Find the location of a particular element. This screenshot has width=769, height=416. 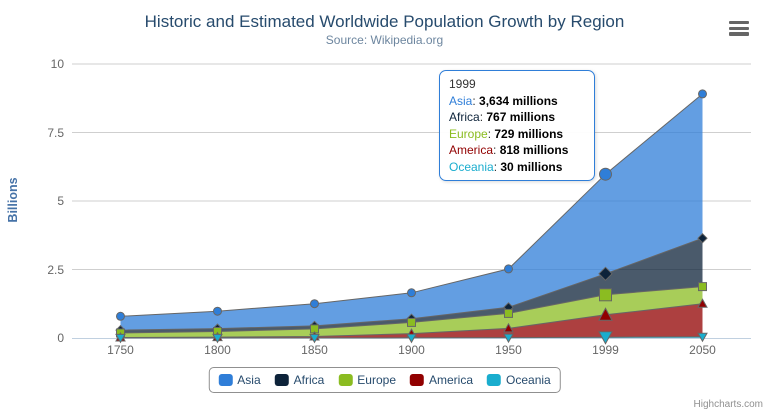

y-axis-label: 5 is located at coordinates (60, 201).